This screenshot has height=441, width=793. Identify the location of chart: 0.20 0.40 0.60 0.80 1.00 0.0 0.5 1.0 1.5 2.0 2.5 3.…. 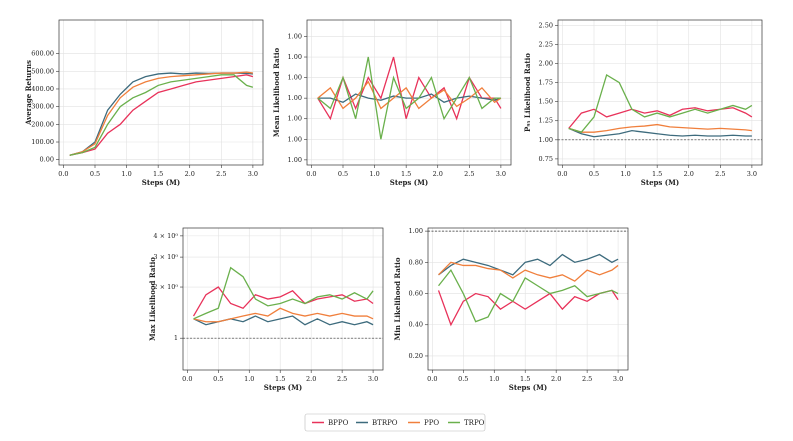
(511, 309).